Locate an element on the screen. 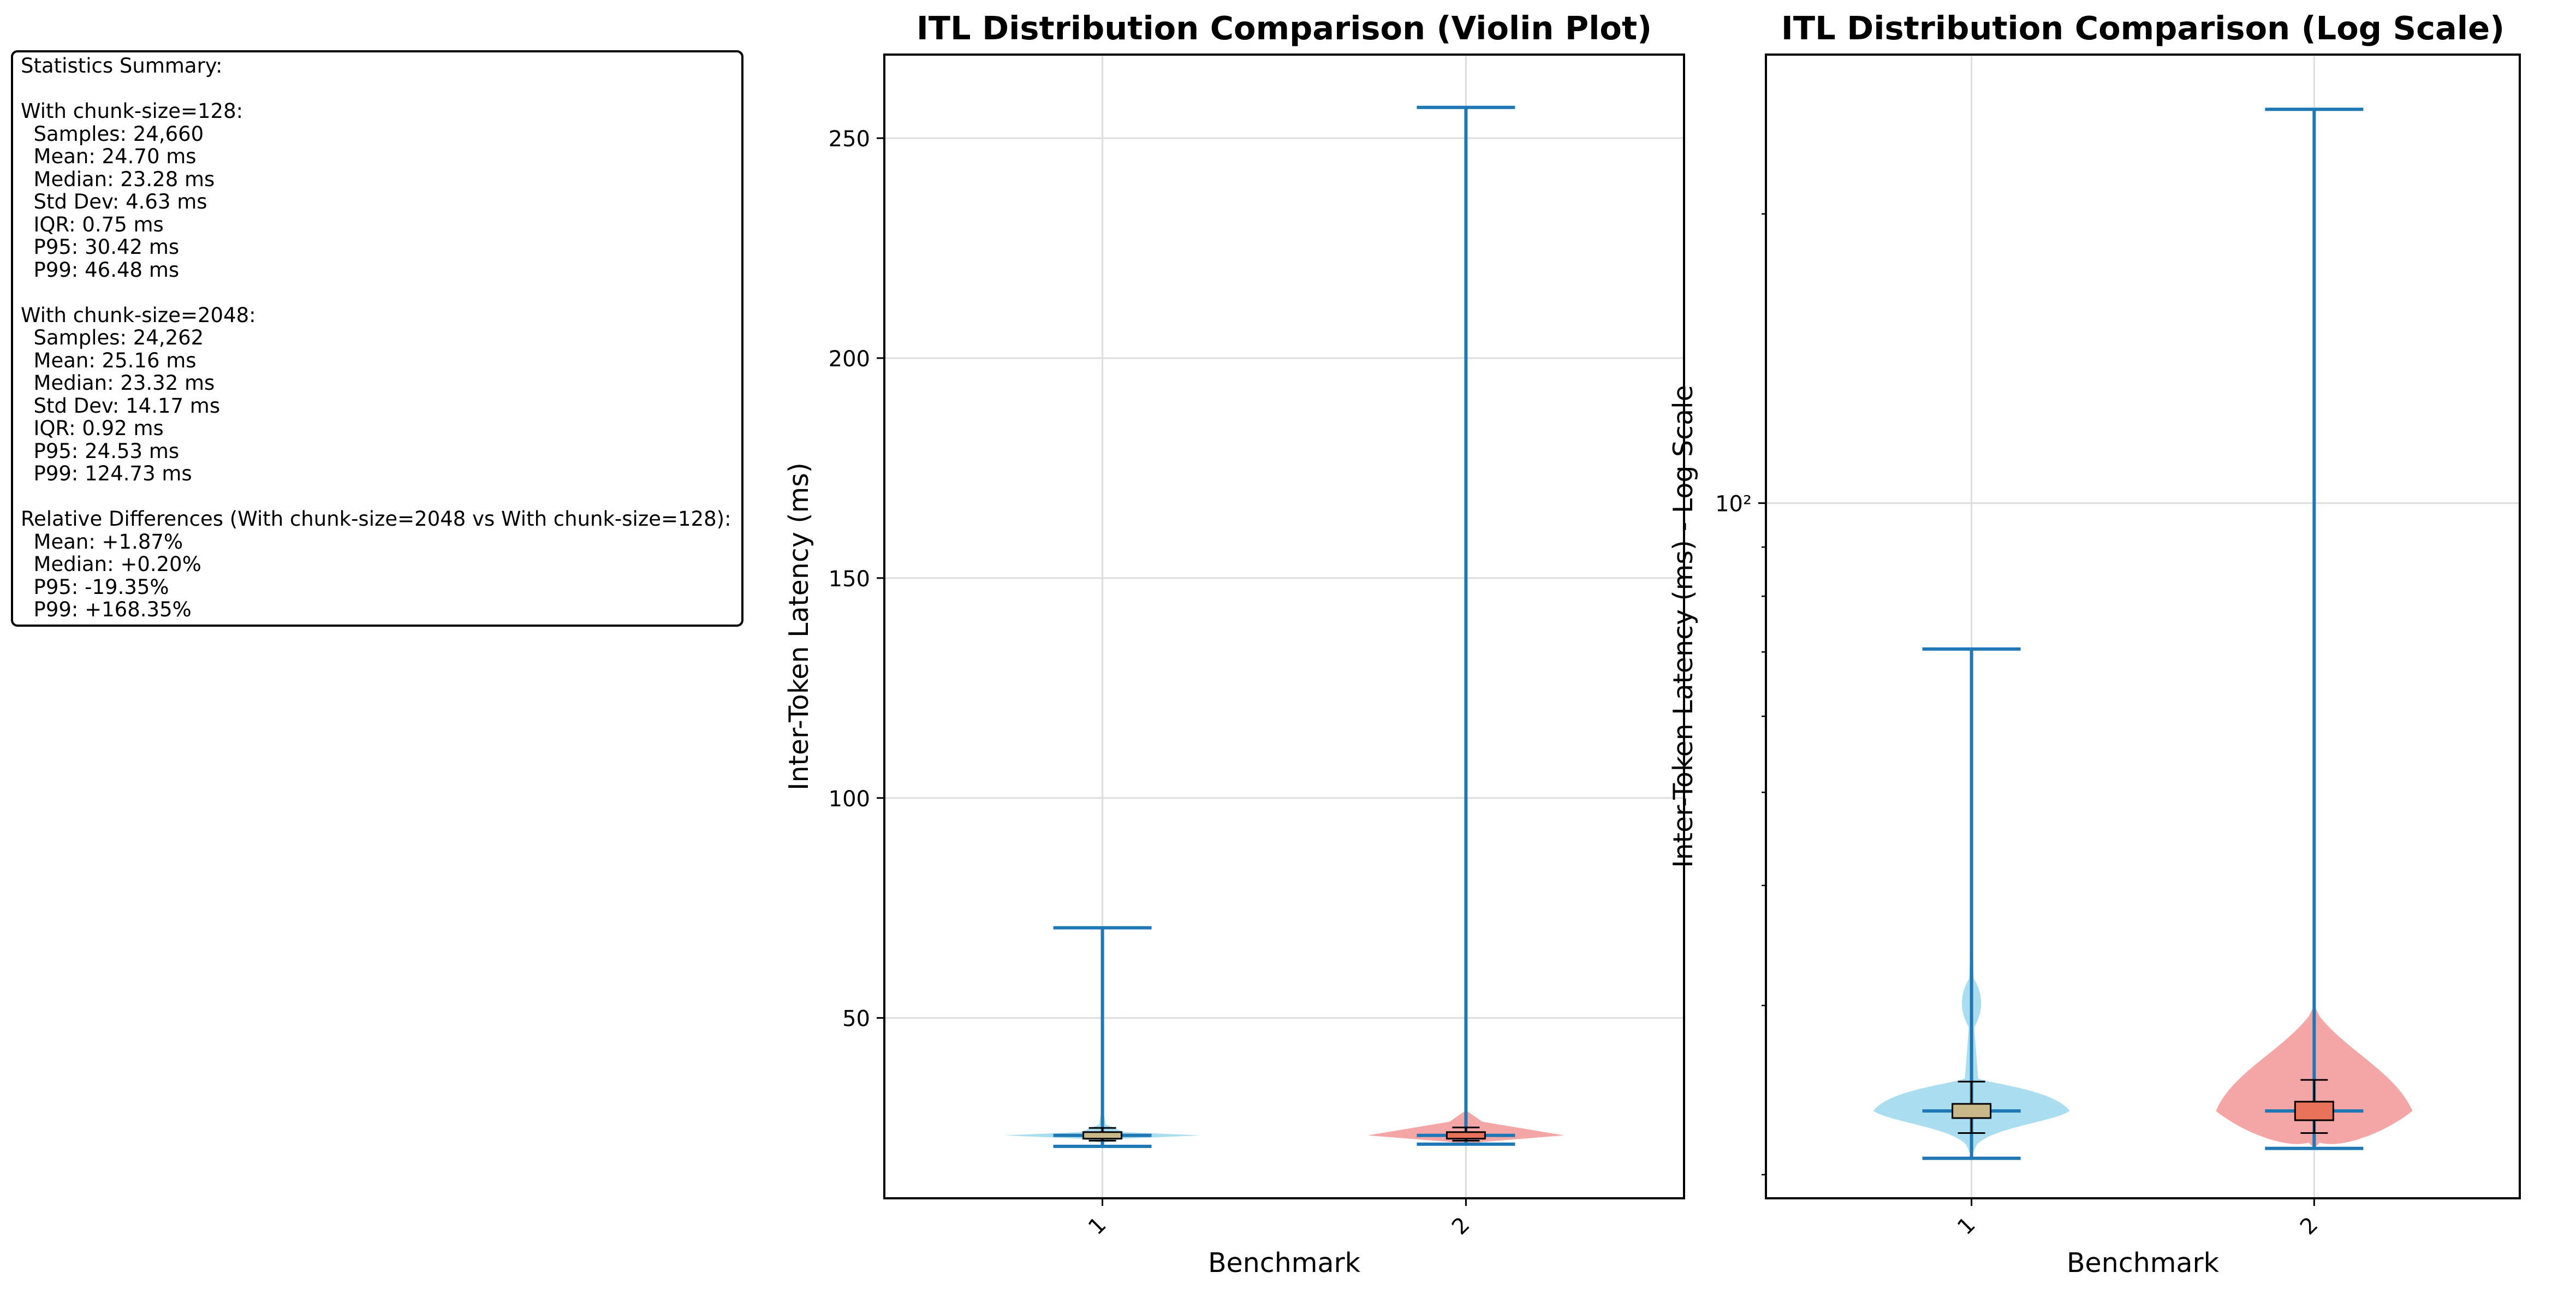 This screenshot has height=1290, width=2576. stats-line: P99: +168.35% is located at coordinates (106, 609).